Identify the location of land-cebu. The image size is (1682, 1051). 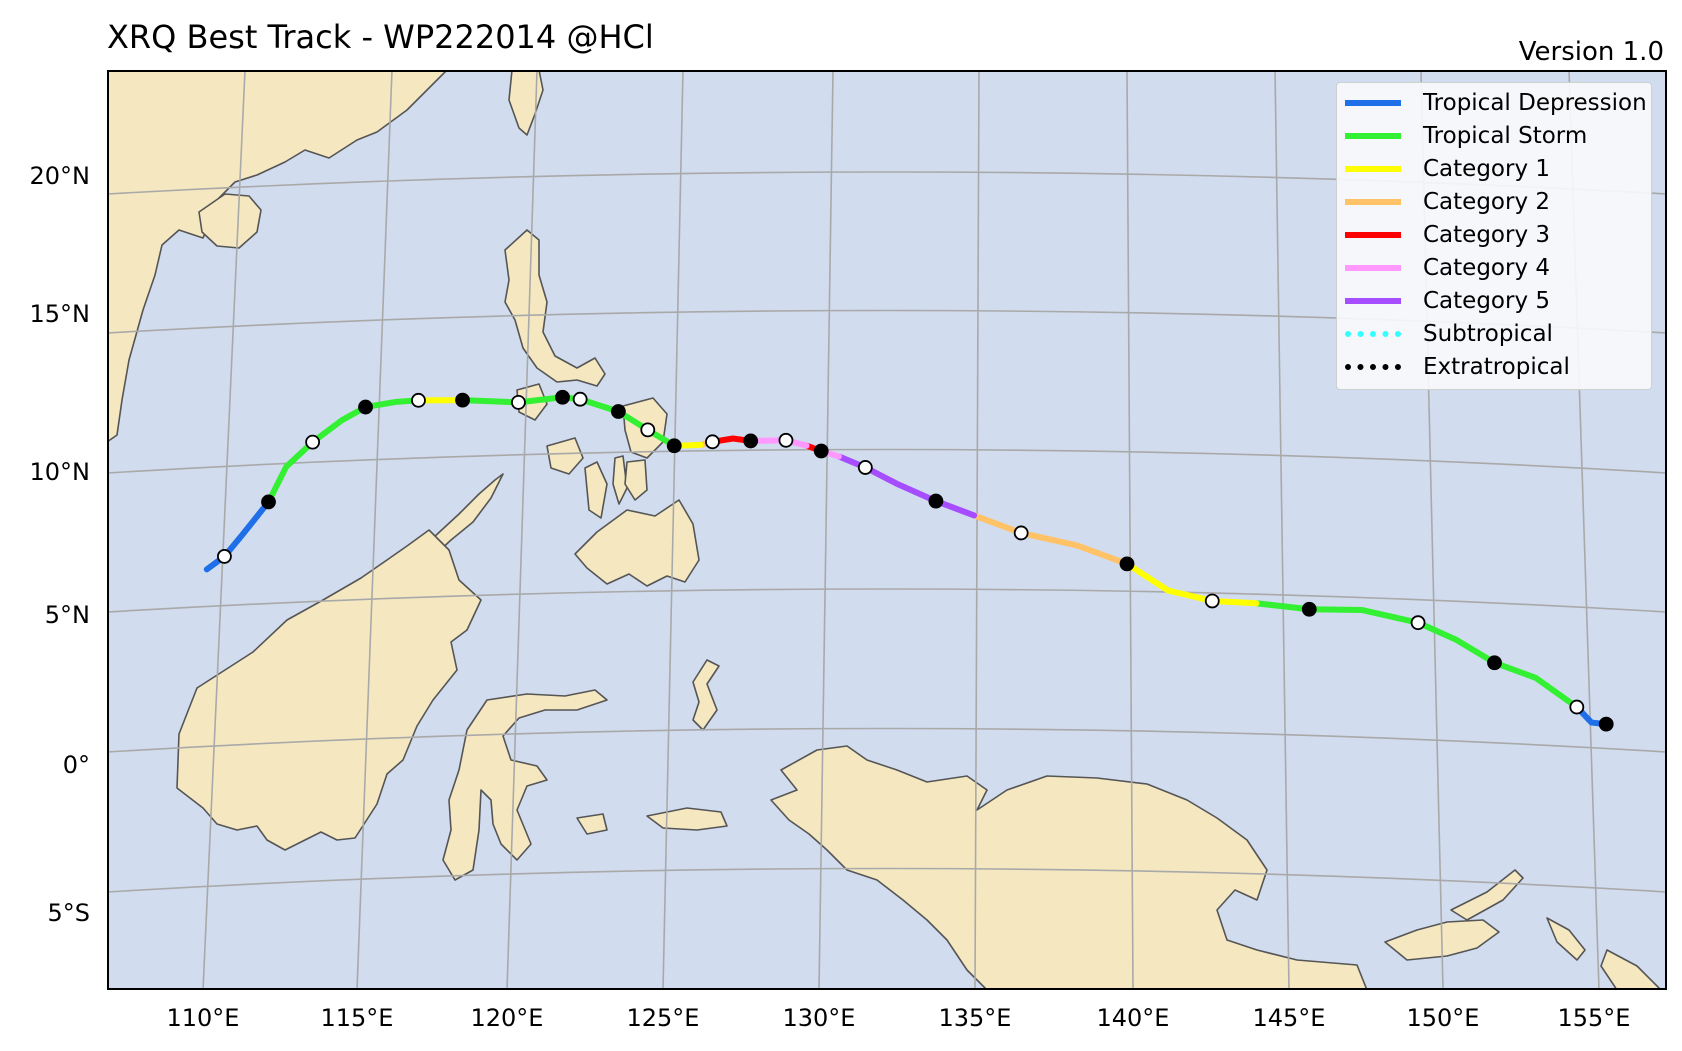
(620, 480).